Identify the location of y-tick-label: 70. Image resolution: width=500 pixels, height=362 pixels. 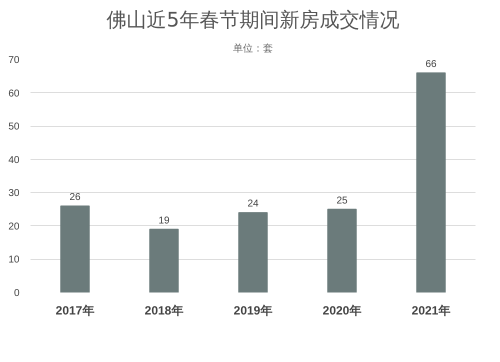
(14, 60).